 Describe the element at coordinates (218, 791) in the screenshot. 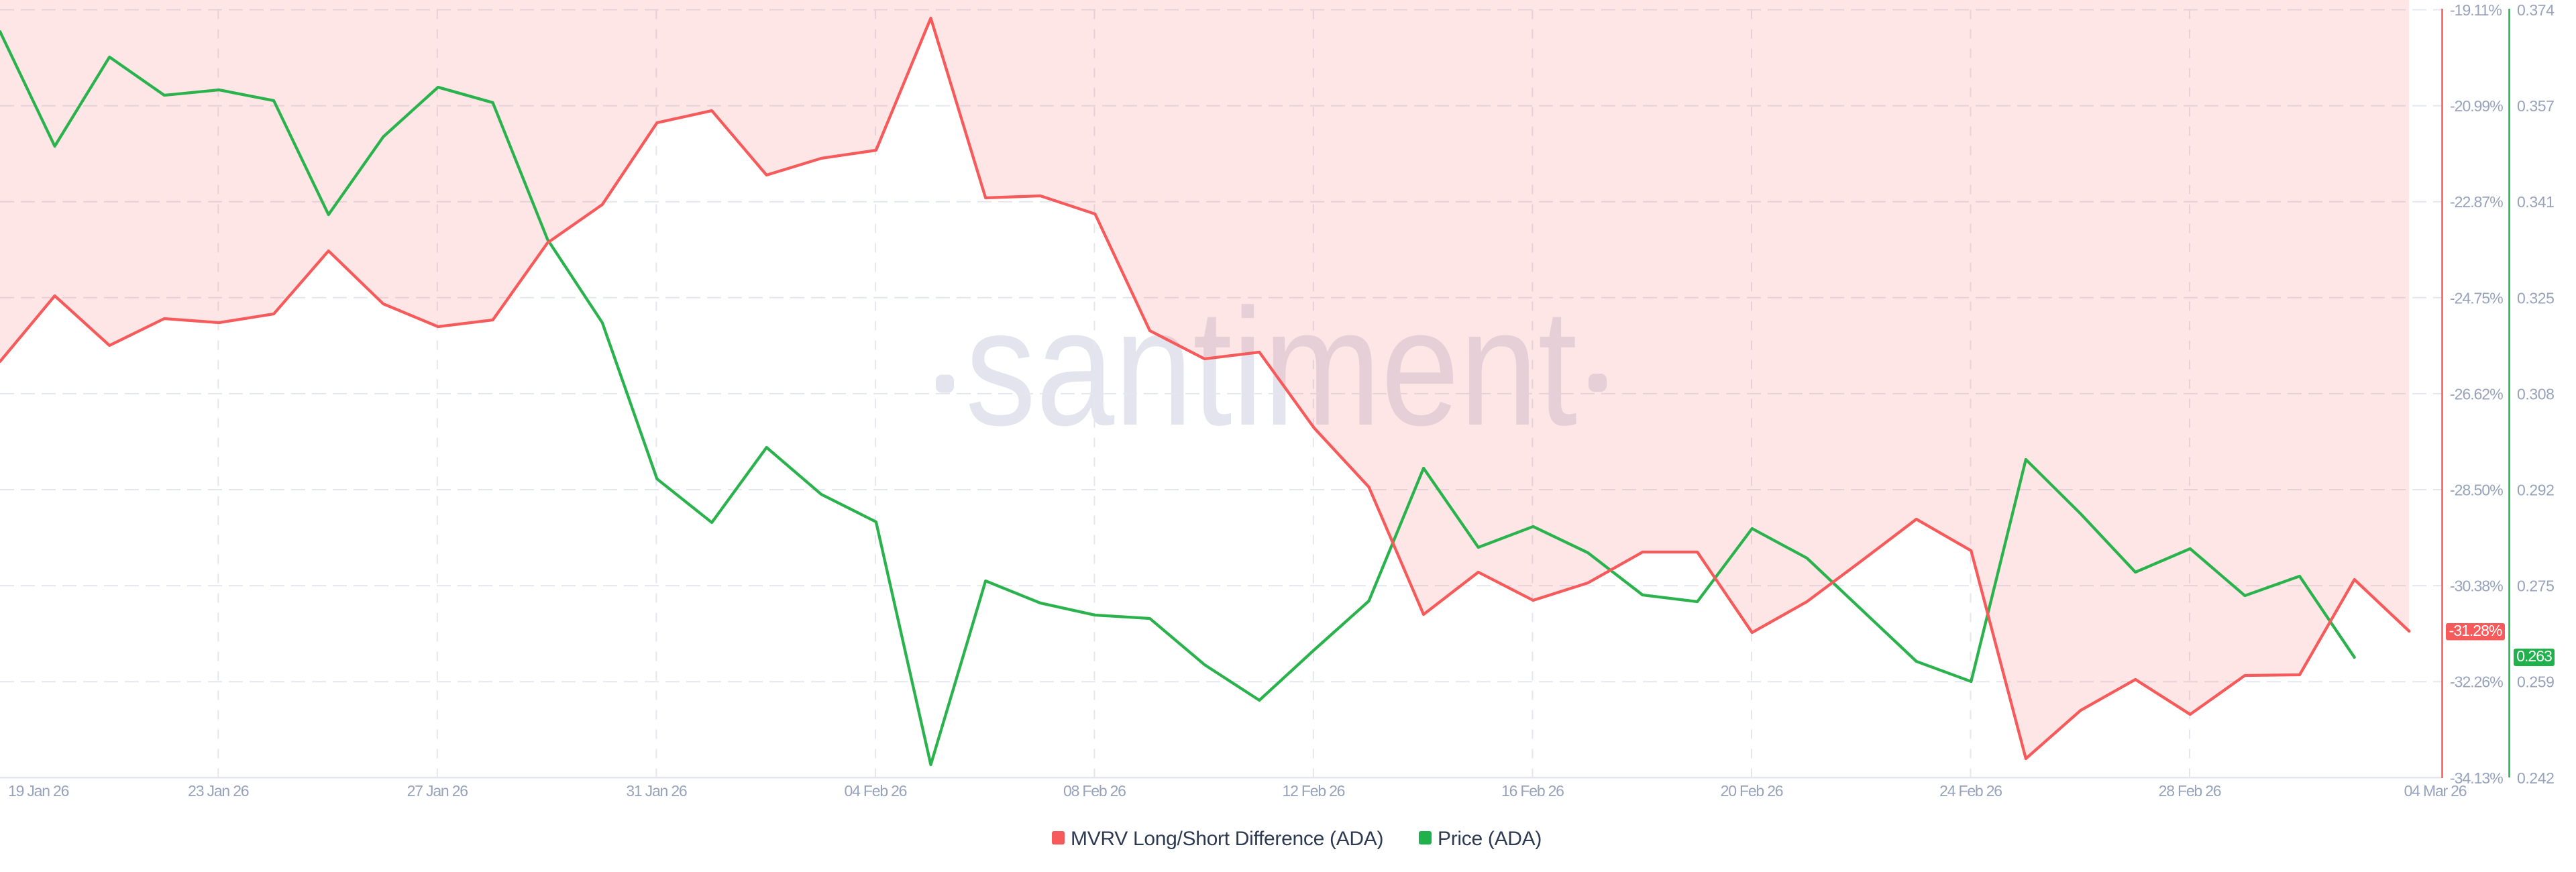

I see `svg-text: 23 Jan 26` at that location.